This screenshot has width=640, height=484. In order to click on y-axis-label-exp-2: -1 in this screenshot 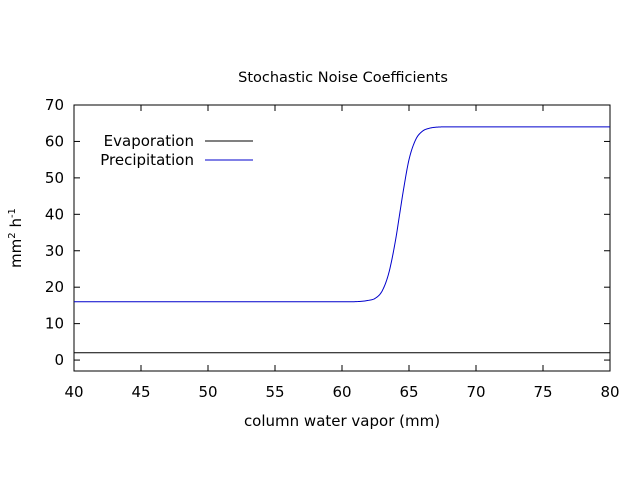, I will do `click(12, 213)`.